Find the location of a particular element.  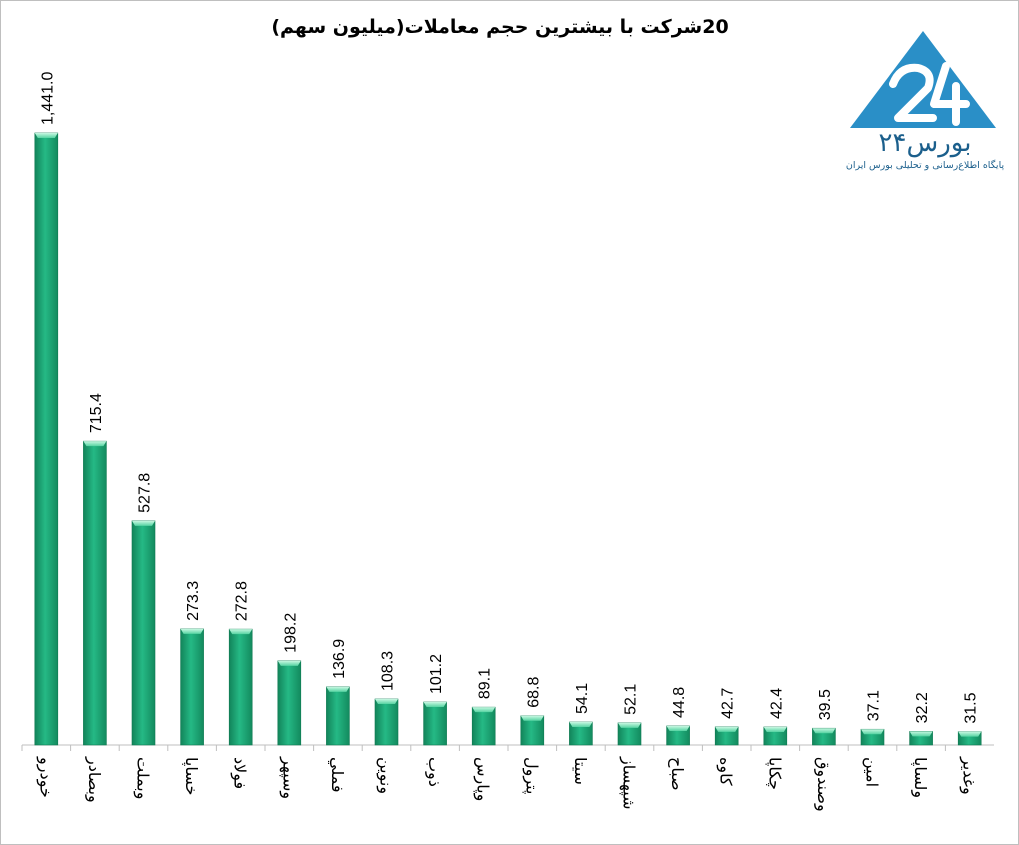

data-label: 32.2 is located at coordinates (922, 707).